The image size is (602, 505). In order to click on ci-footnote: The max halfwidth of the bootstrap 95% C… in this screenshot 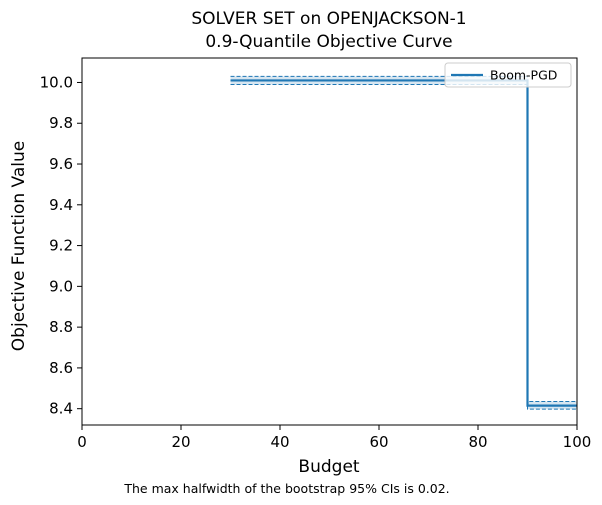, I will do `click(286, 488)`.